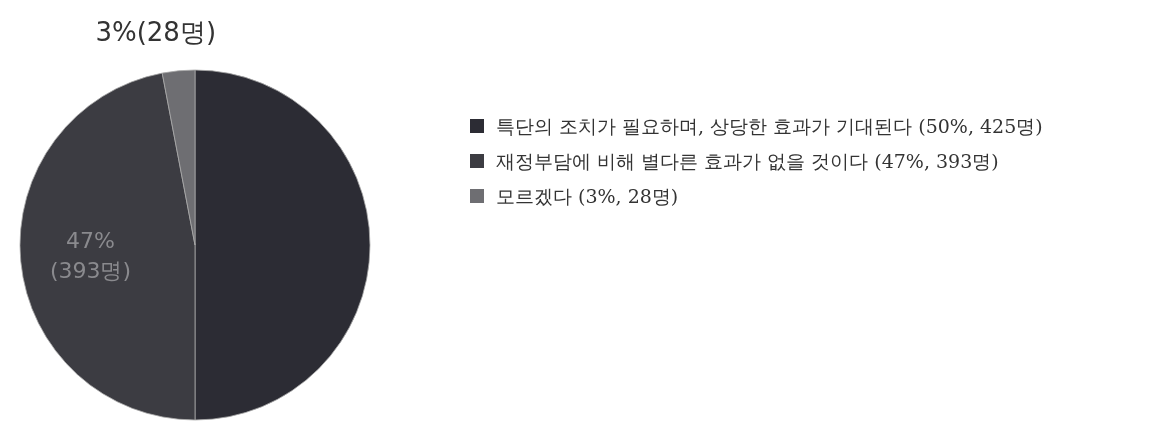 The image size is (1162, 429). Describe the element at coordinates (156, 31) in the screenshot. I see `data-label: 3%(28명)` at that location.